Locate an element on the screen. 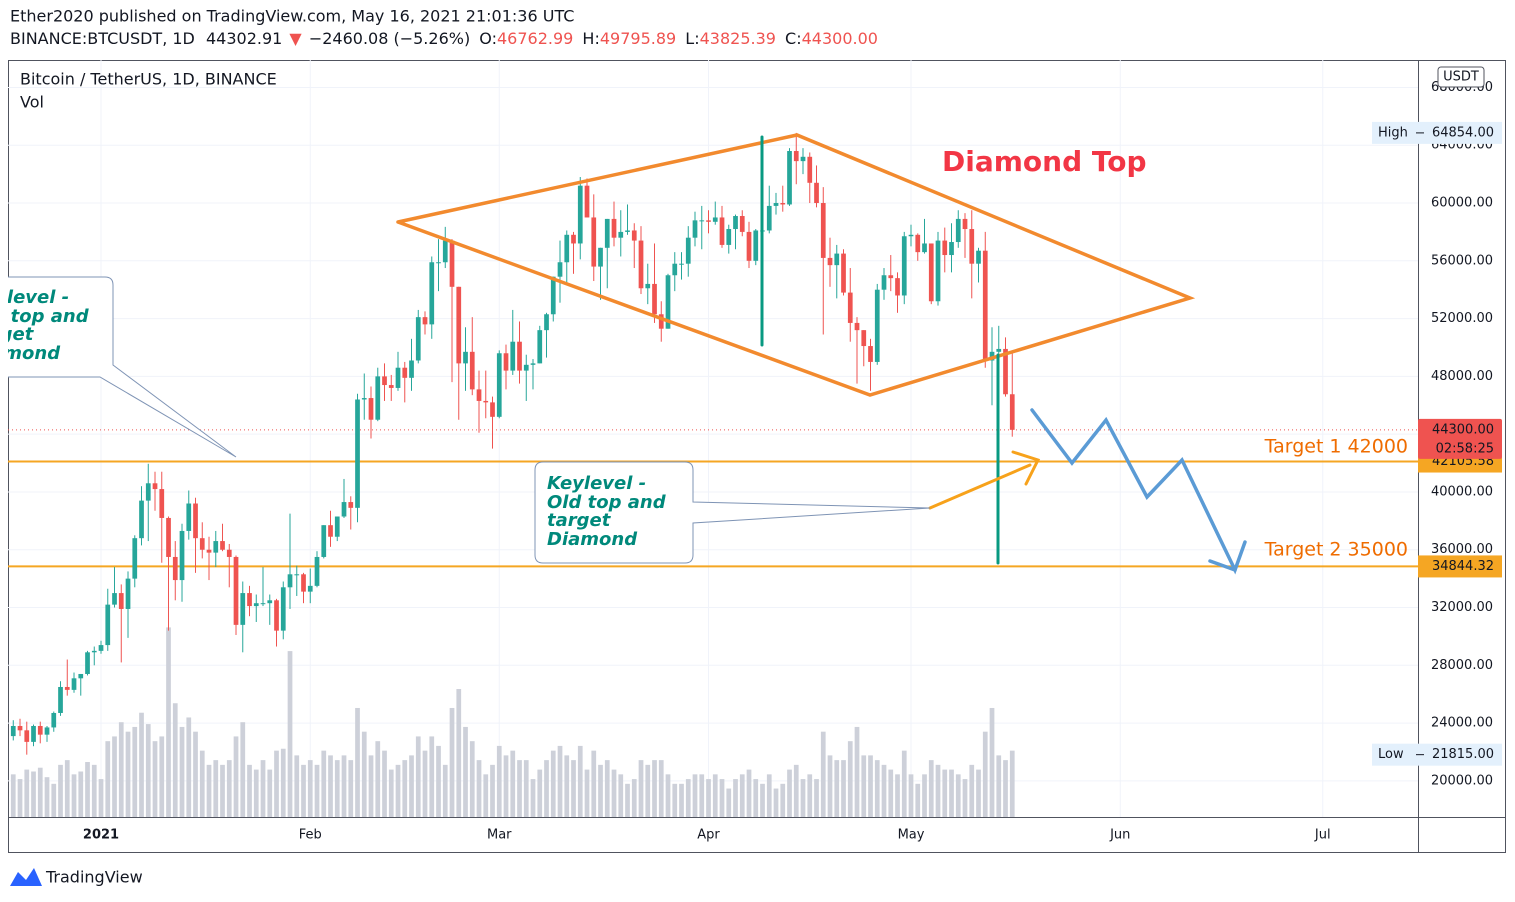 Image resolution: width=1515 pixels, height=902 pixels. callout-text: Keylevel - is located at coordinates (34, 297).